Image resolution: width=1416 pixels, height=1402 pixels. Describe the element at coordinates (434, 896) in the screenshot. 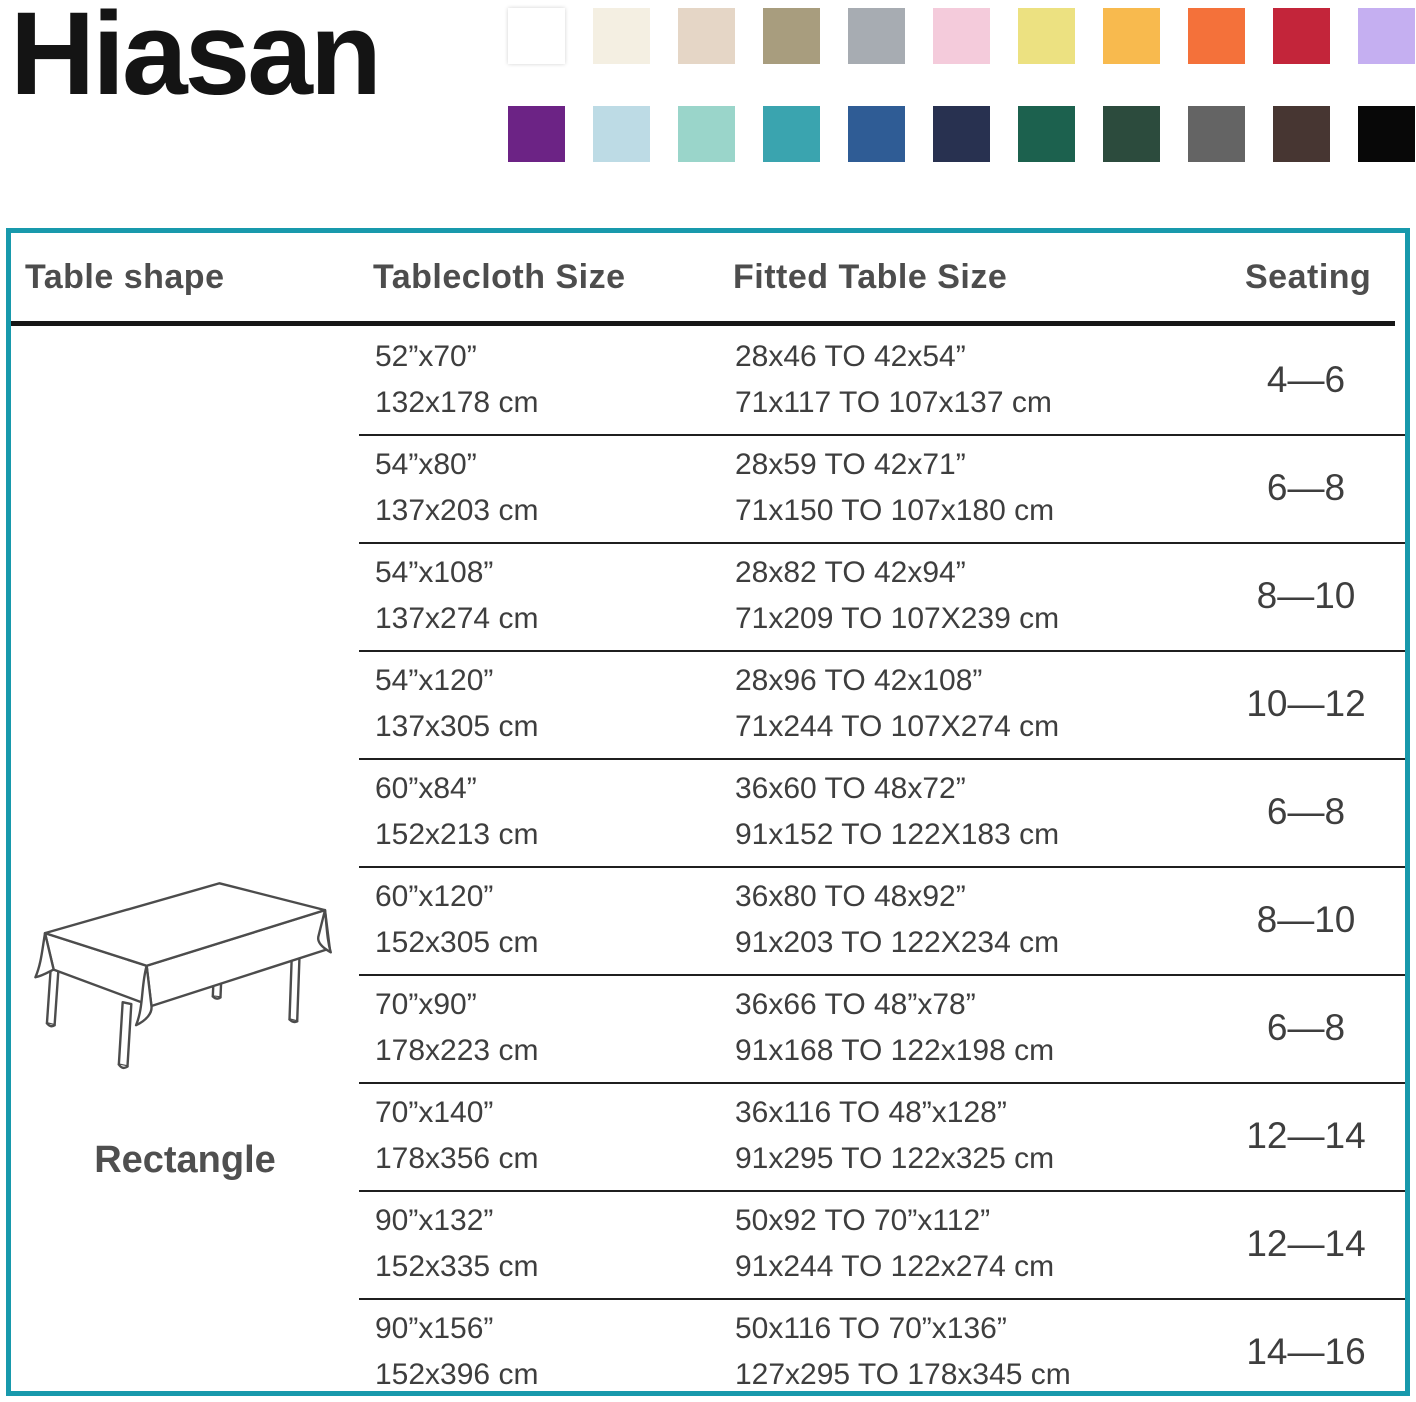

I see `tablecloth-size-inches: 60”x120”` at that location.